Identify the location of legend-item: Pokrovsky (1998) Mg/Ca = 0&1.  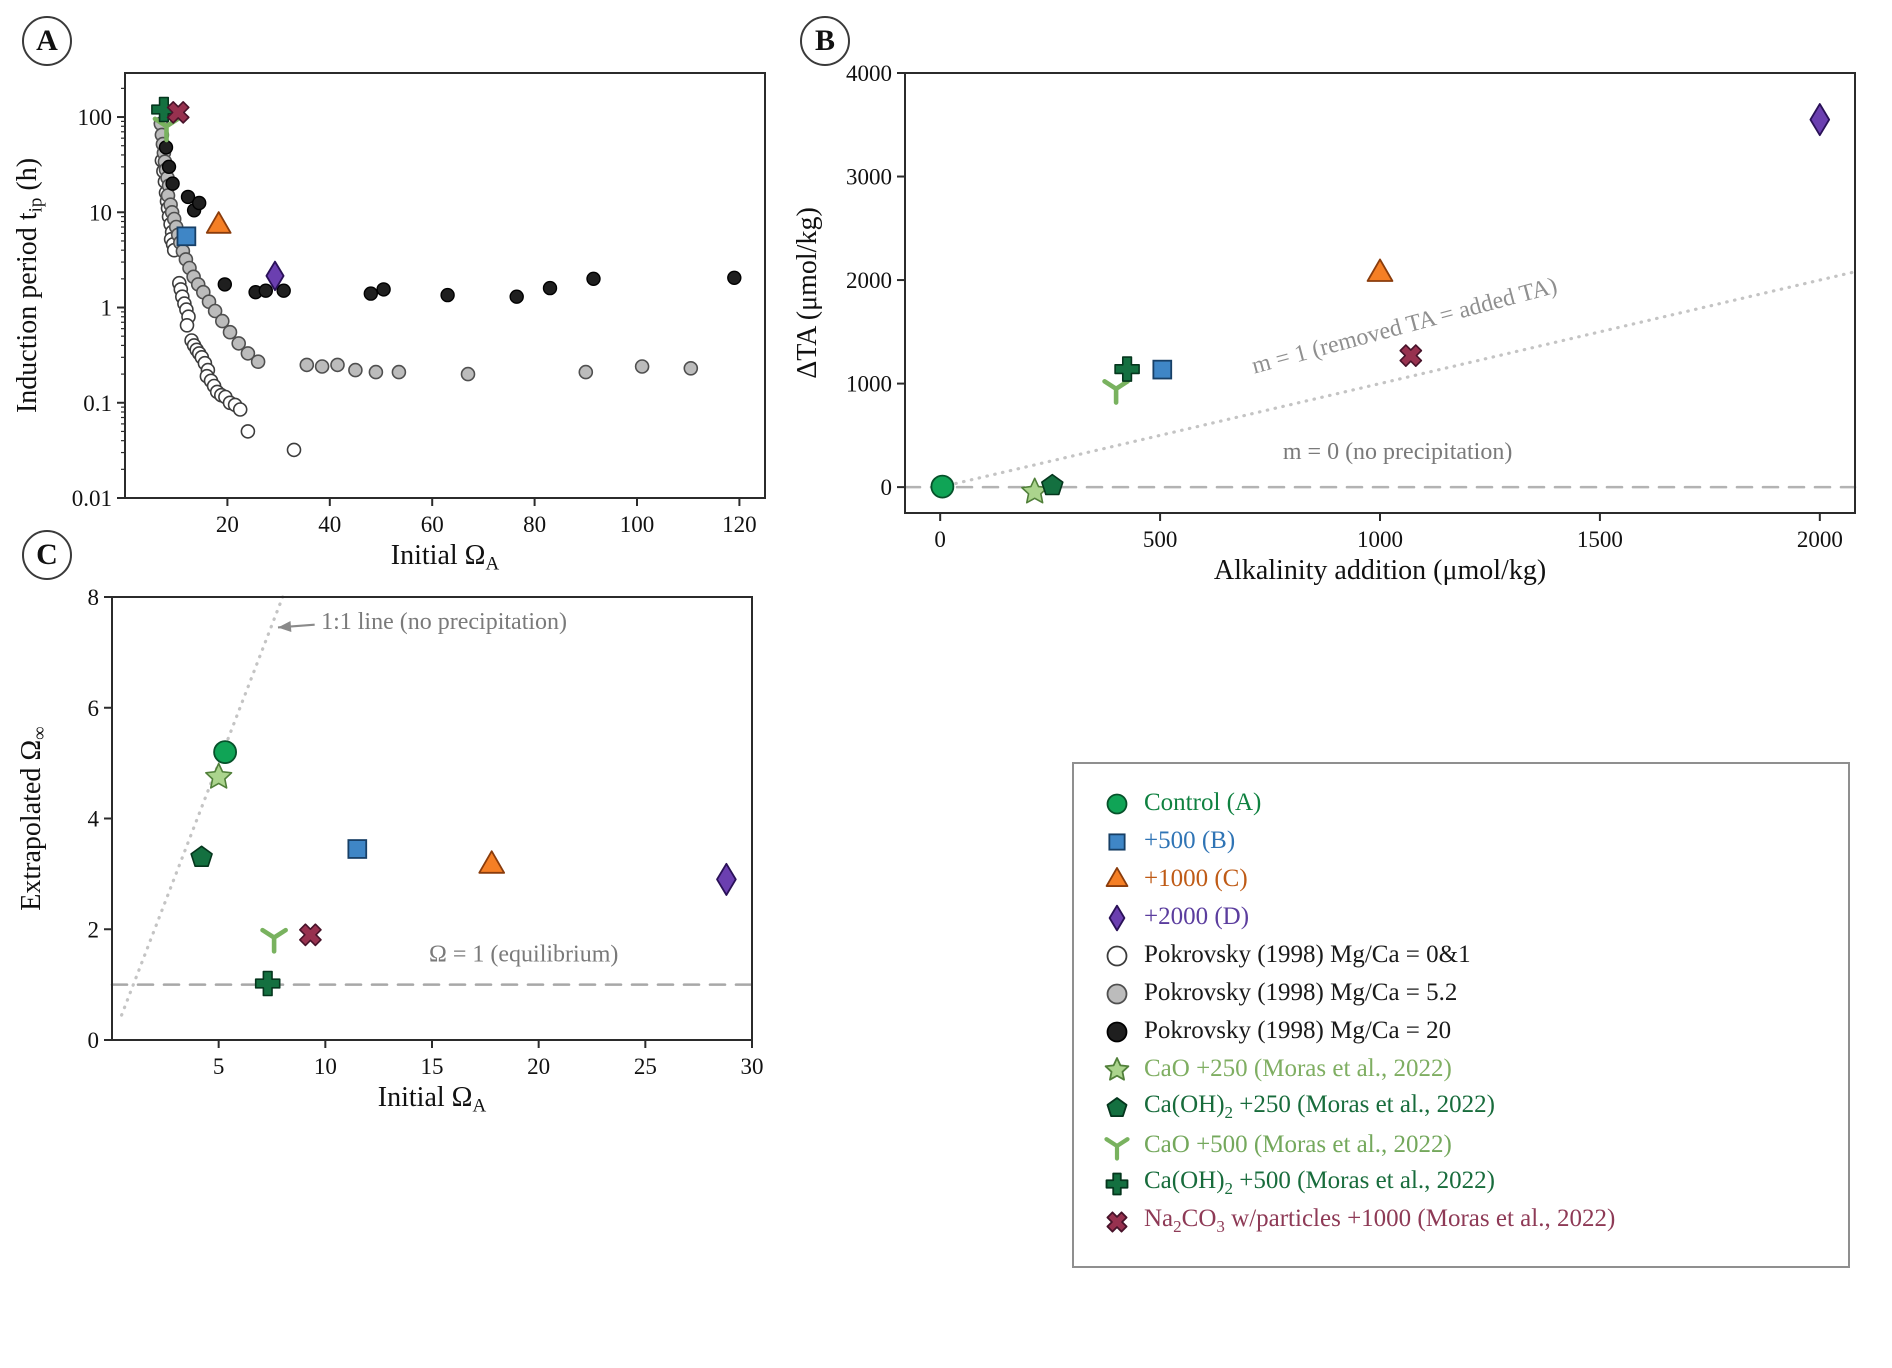
(1474, 955).